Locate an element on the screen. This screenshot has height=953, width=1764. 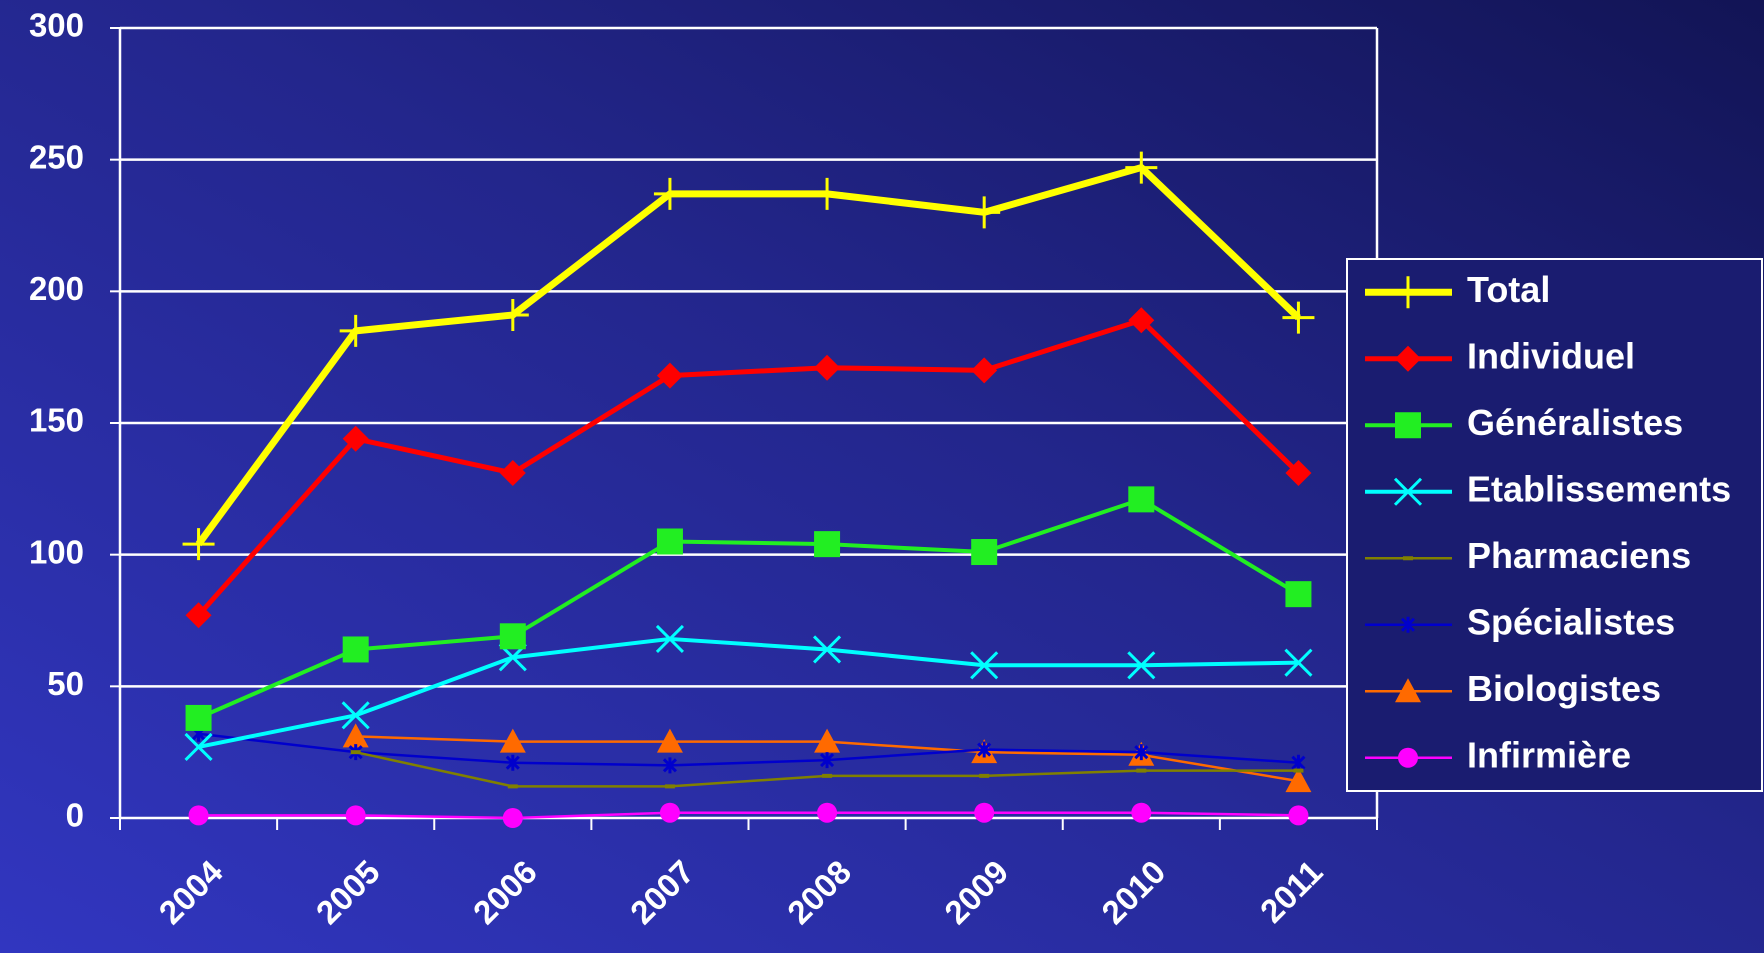
legend-label: Individuel is located at coordinates (1551, 355).